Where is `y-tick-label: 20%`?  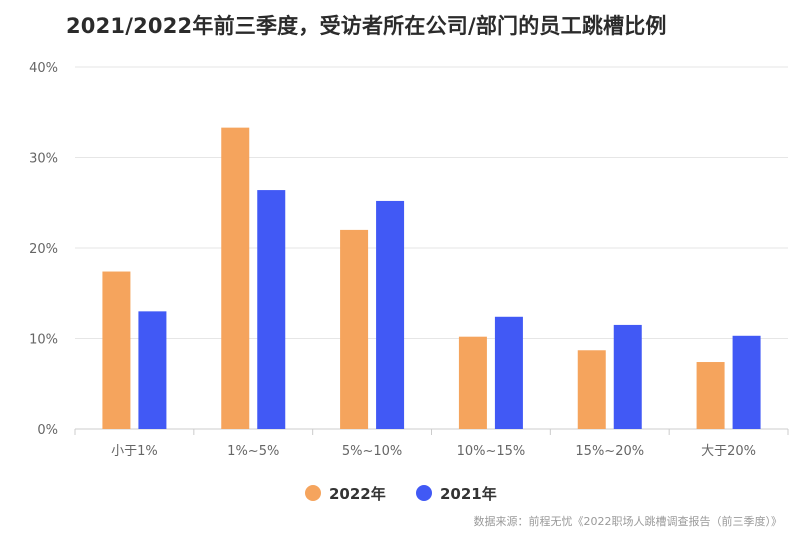
y-tick-label: 20% is located at coordinates (43, 249).